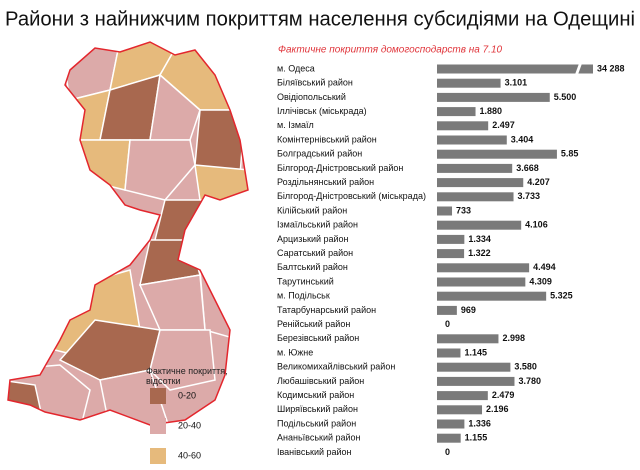 Image resolution: width=640 pixels, height=470 pixels. What do you see at coordinates (313, 239) in the screenshot?
I see `category-label: Арцизький район` at bounding box center [313, 239].